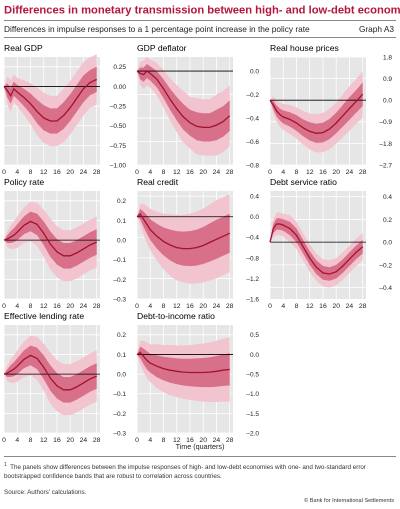 The height and width of the screenshot is (509, 400). Describe the element at coordinates (118, 126) in the screenshot. I see `y-tick-label: –0.50` at that location.